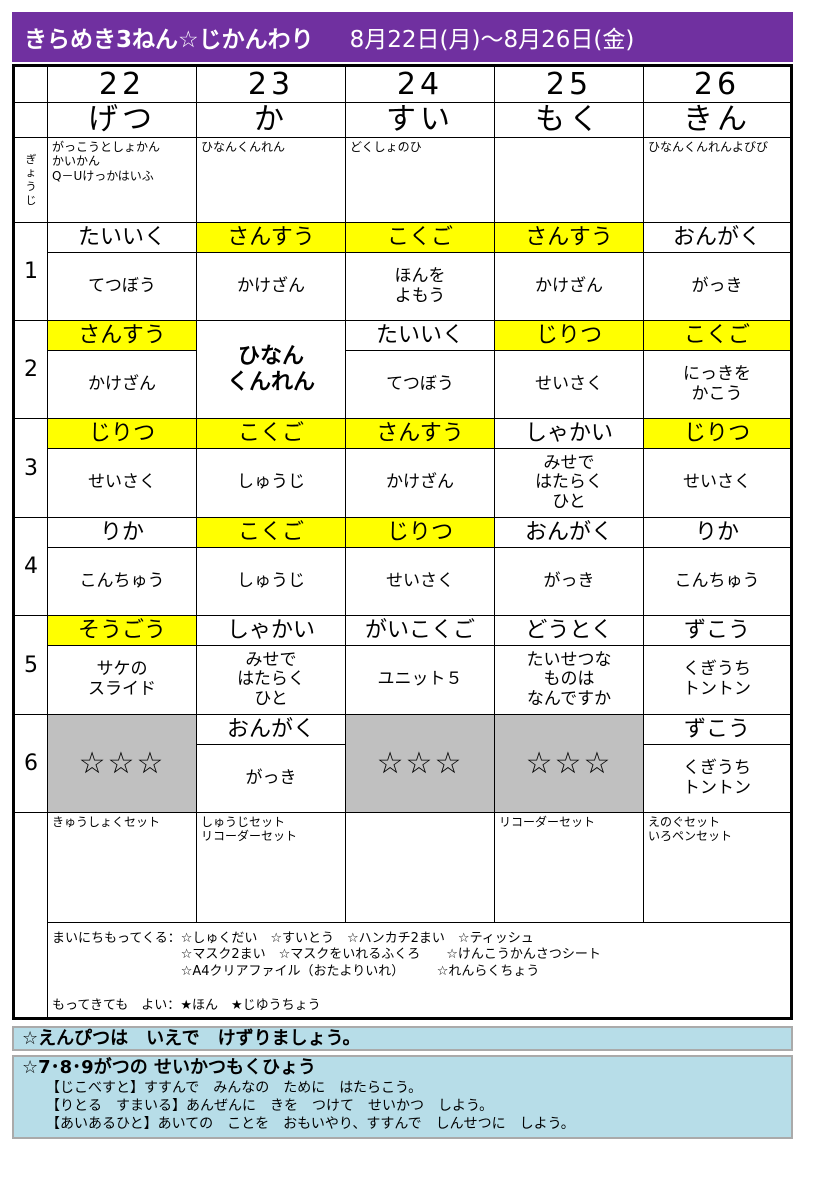 This screenshot has width=822, height=1200. Describe the element at coordinates (270, 1106) in the screenshot. I see `goal-line: 【りとる すまいる】あんぜんに きを つけて せいかつ しよう。` at that location.